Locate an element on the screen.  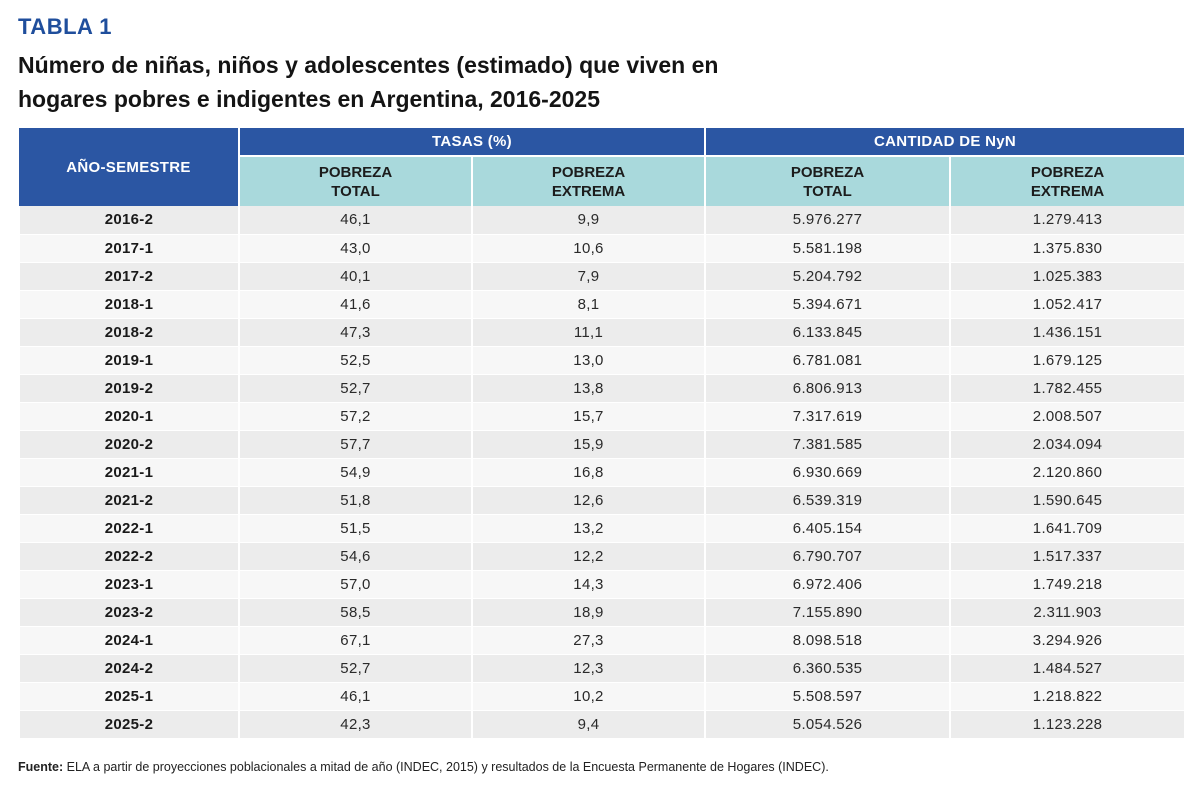
year-cell: 2017-2 is located at coordinates (129, 276).